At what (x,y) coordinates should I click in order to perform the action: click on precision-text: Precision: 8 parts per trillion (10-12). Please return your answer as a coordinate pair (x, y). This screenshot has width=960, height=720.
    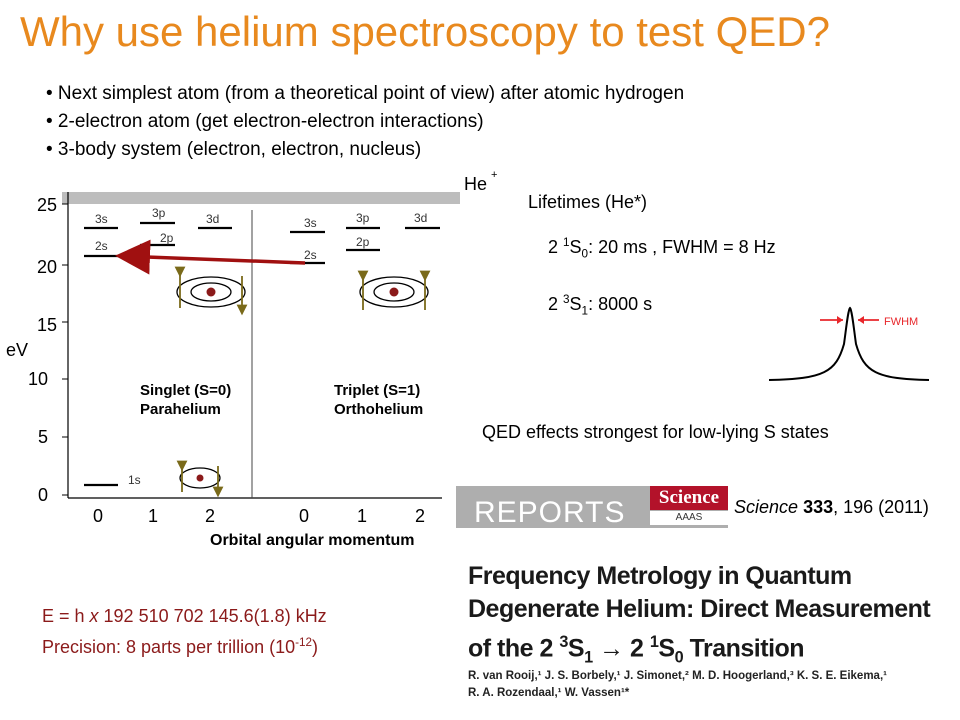
    Looking at the image, I should click on (180, 647).